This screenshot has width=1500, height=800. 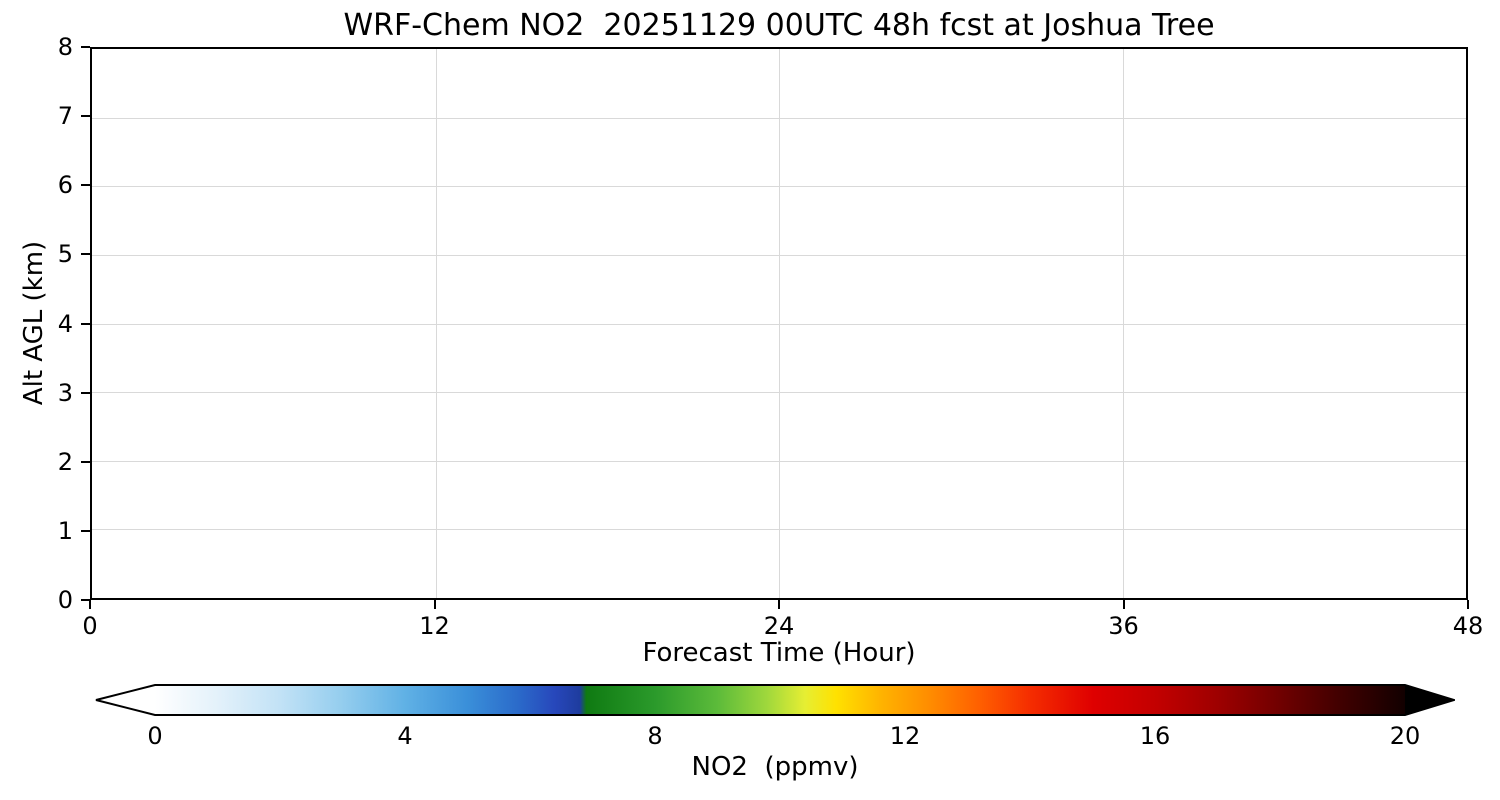 I want to click on y-tick-label: 7, so click(x=65, y=116).